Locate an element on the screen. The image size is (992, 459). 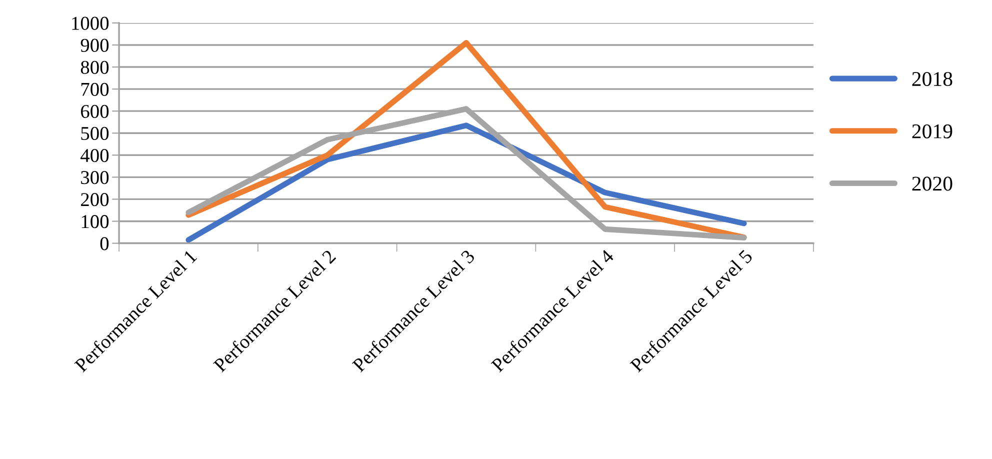
y-tick-label: 600 is located at coordinates (94, 111).